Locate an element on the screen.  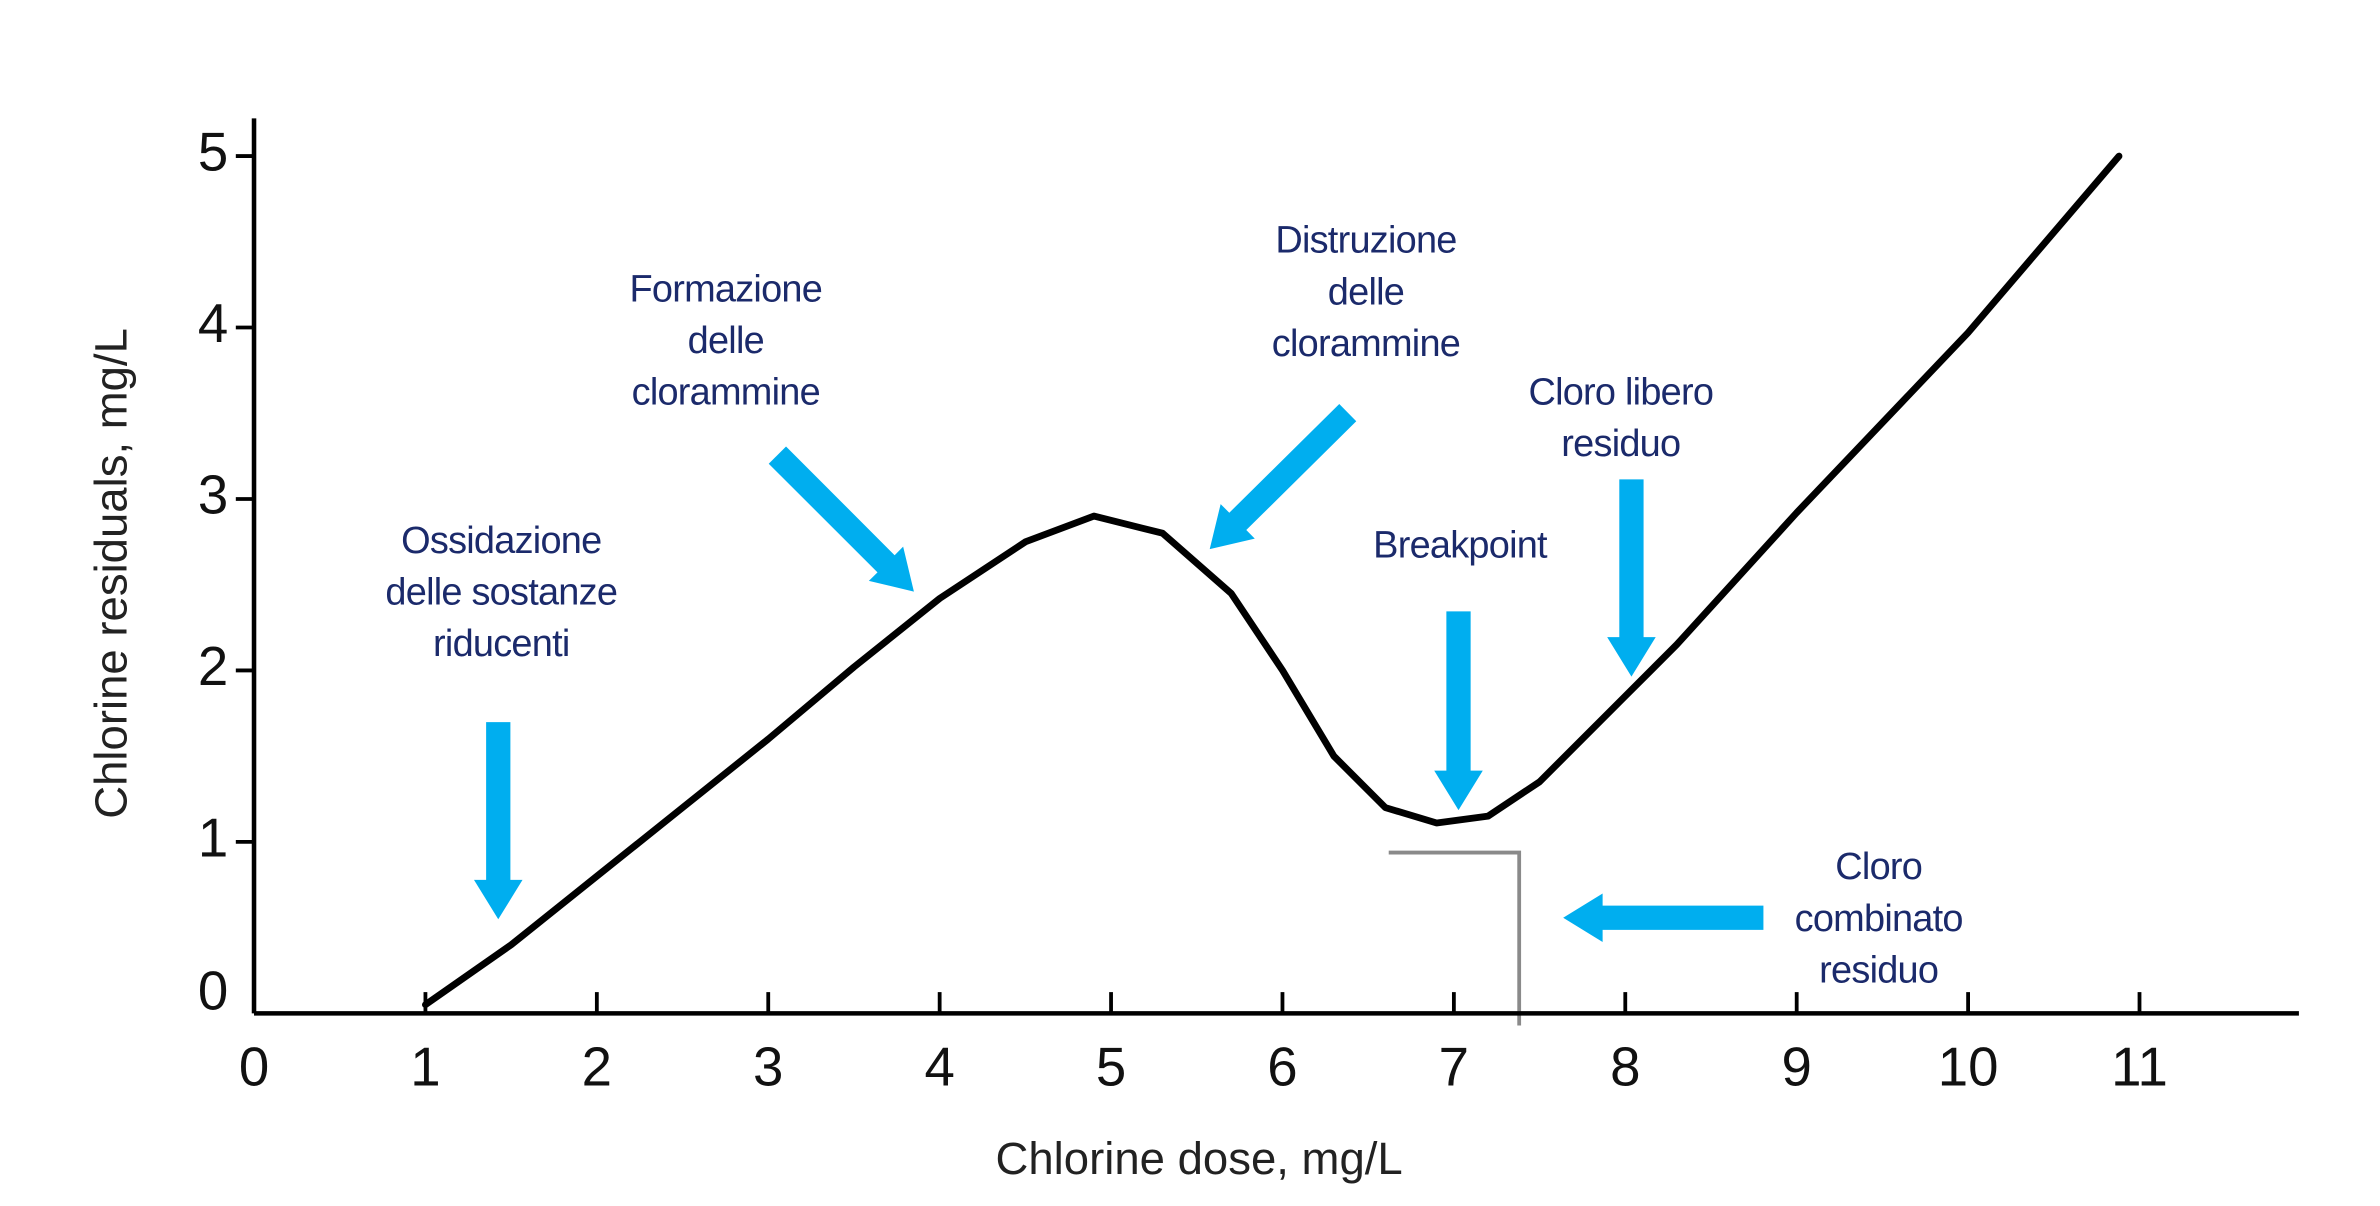
annotation: Formazione is located at coordinates (726, 289).